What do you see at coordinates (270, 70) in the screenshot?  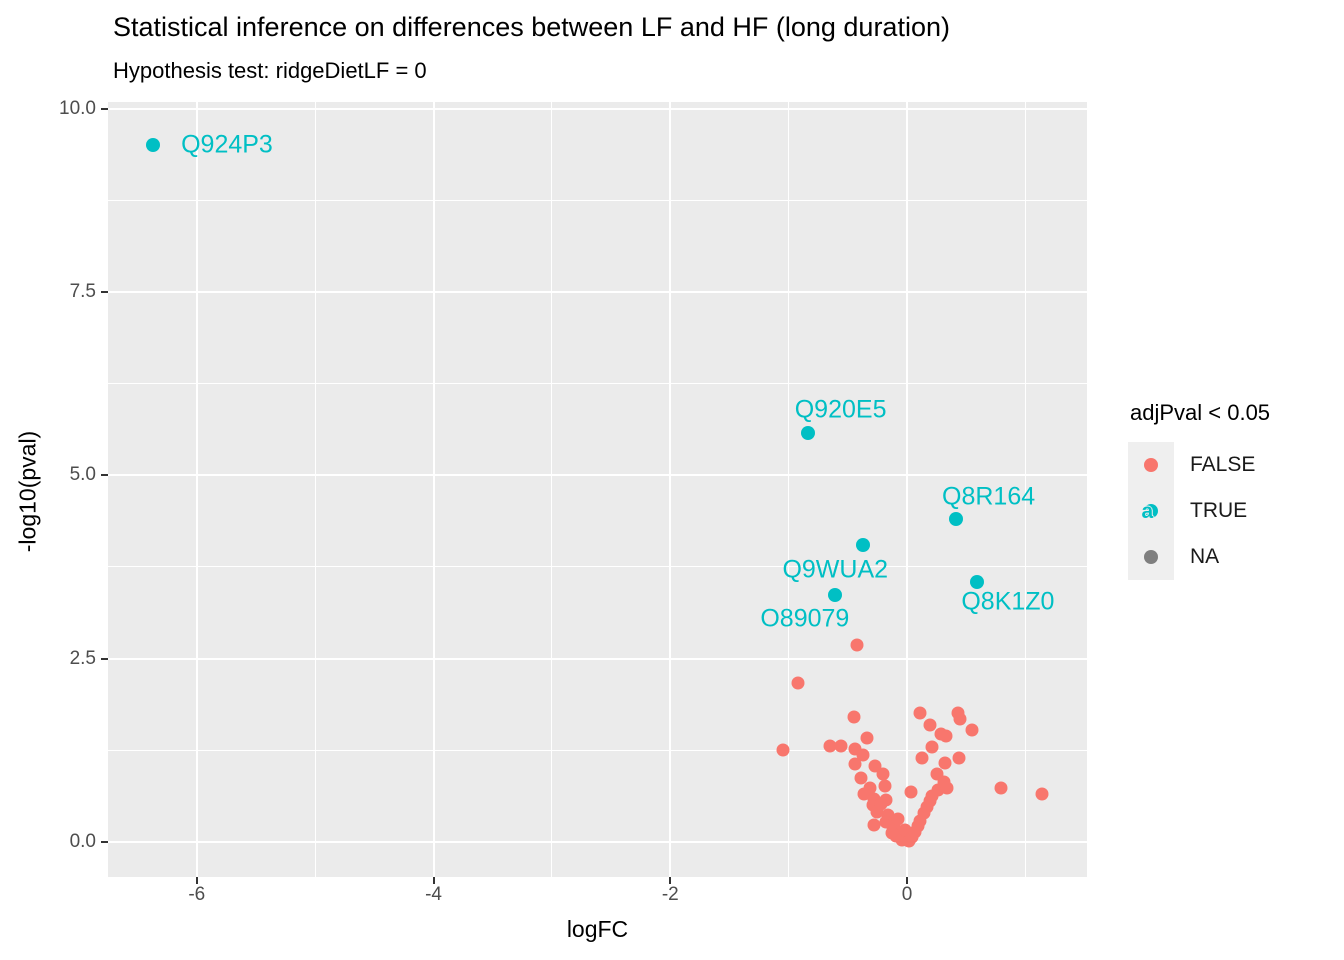 I see `plot-subtitle: Hypothesis test: ridgeDietLF = 0` at bounding box center [270, 70].